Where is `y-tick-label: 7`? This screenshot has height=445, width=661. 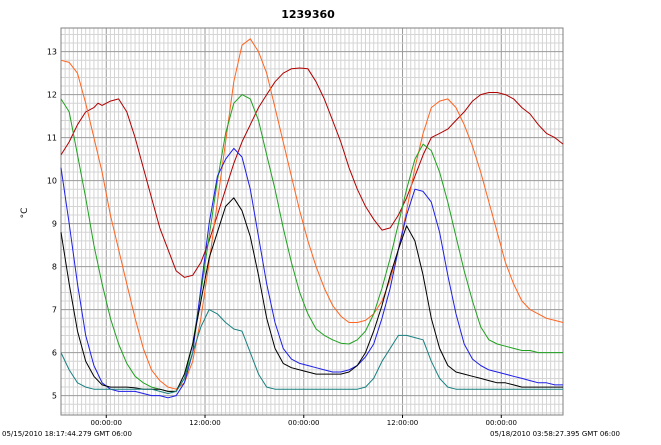 y-tick-label: 7 is located at coordinates (54, 310).